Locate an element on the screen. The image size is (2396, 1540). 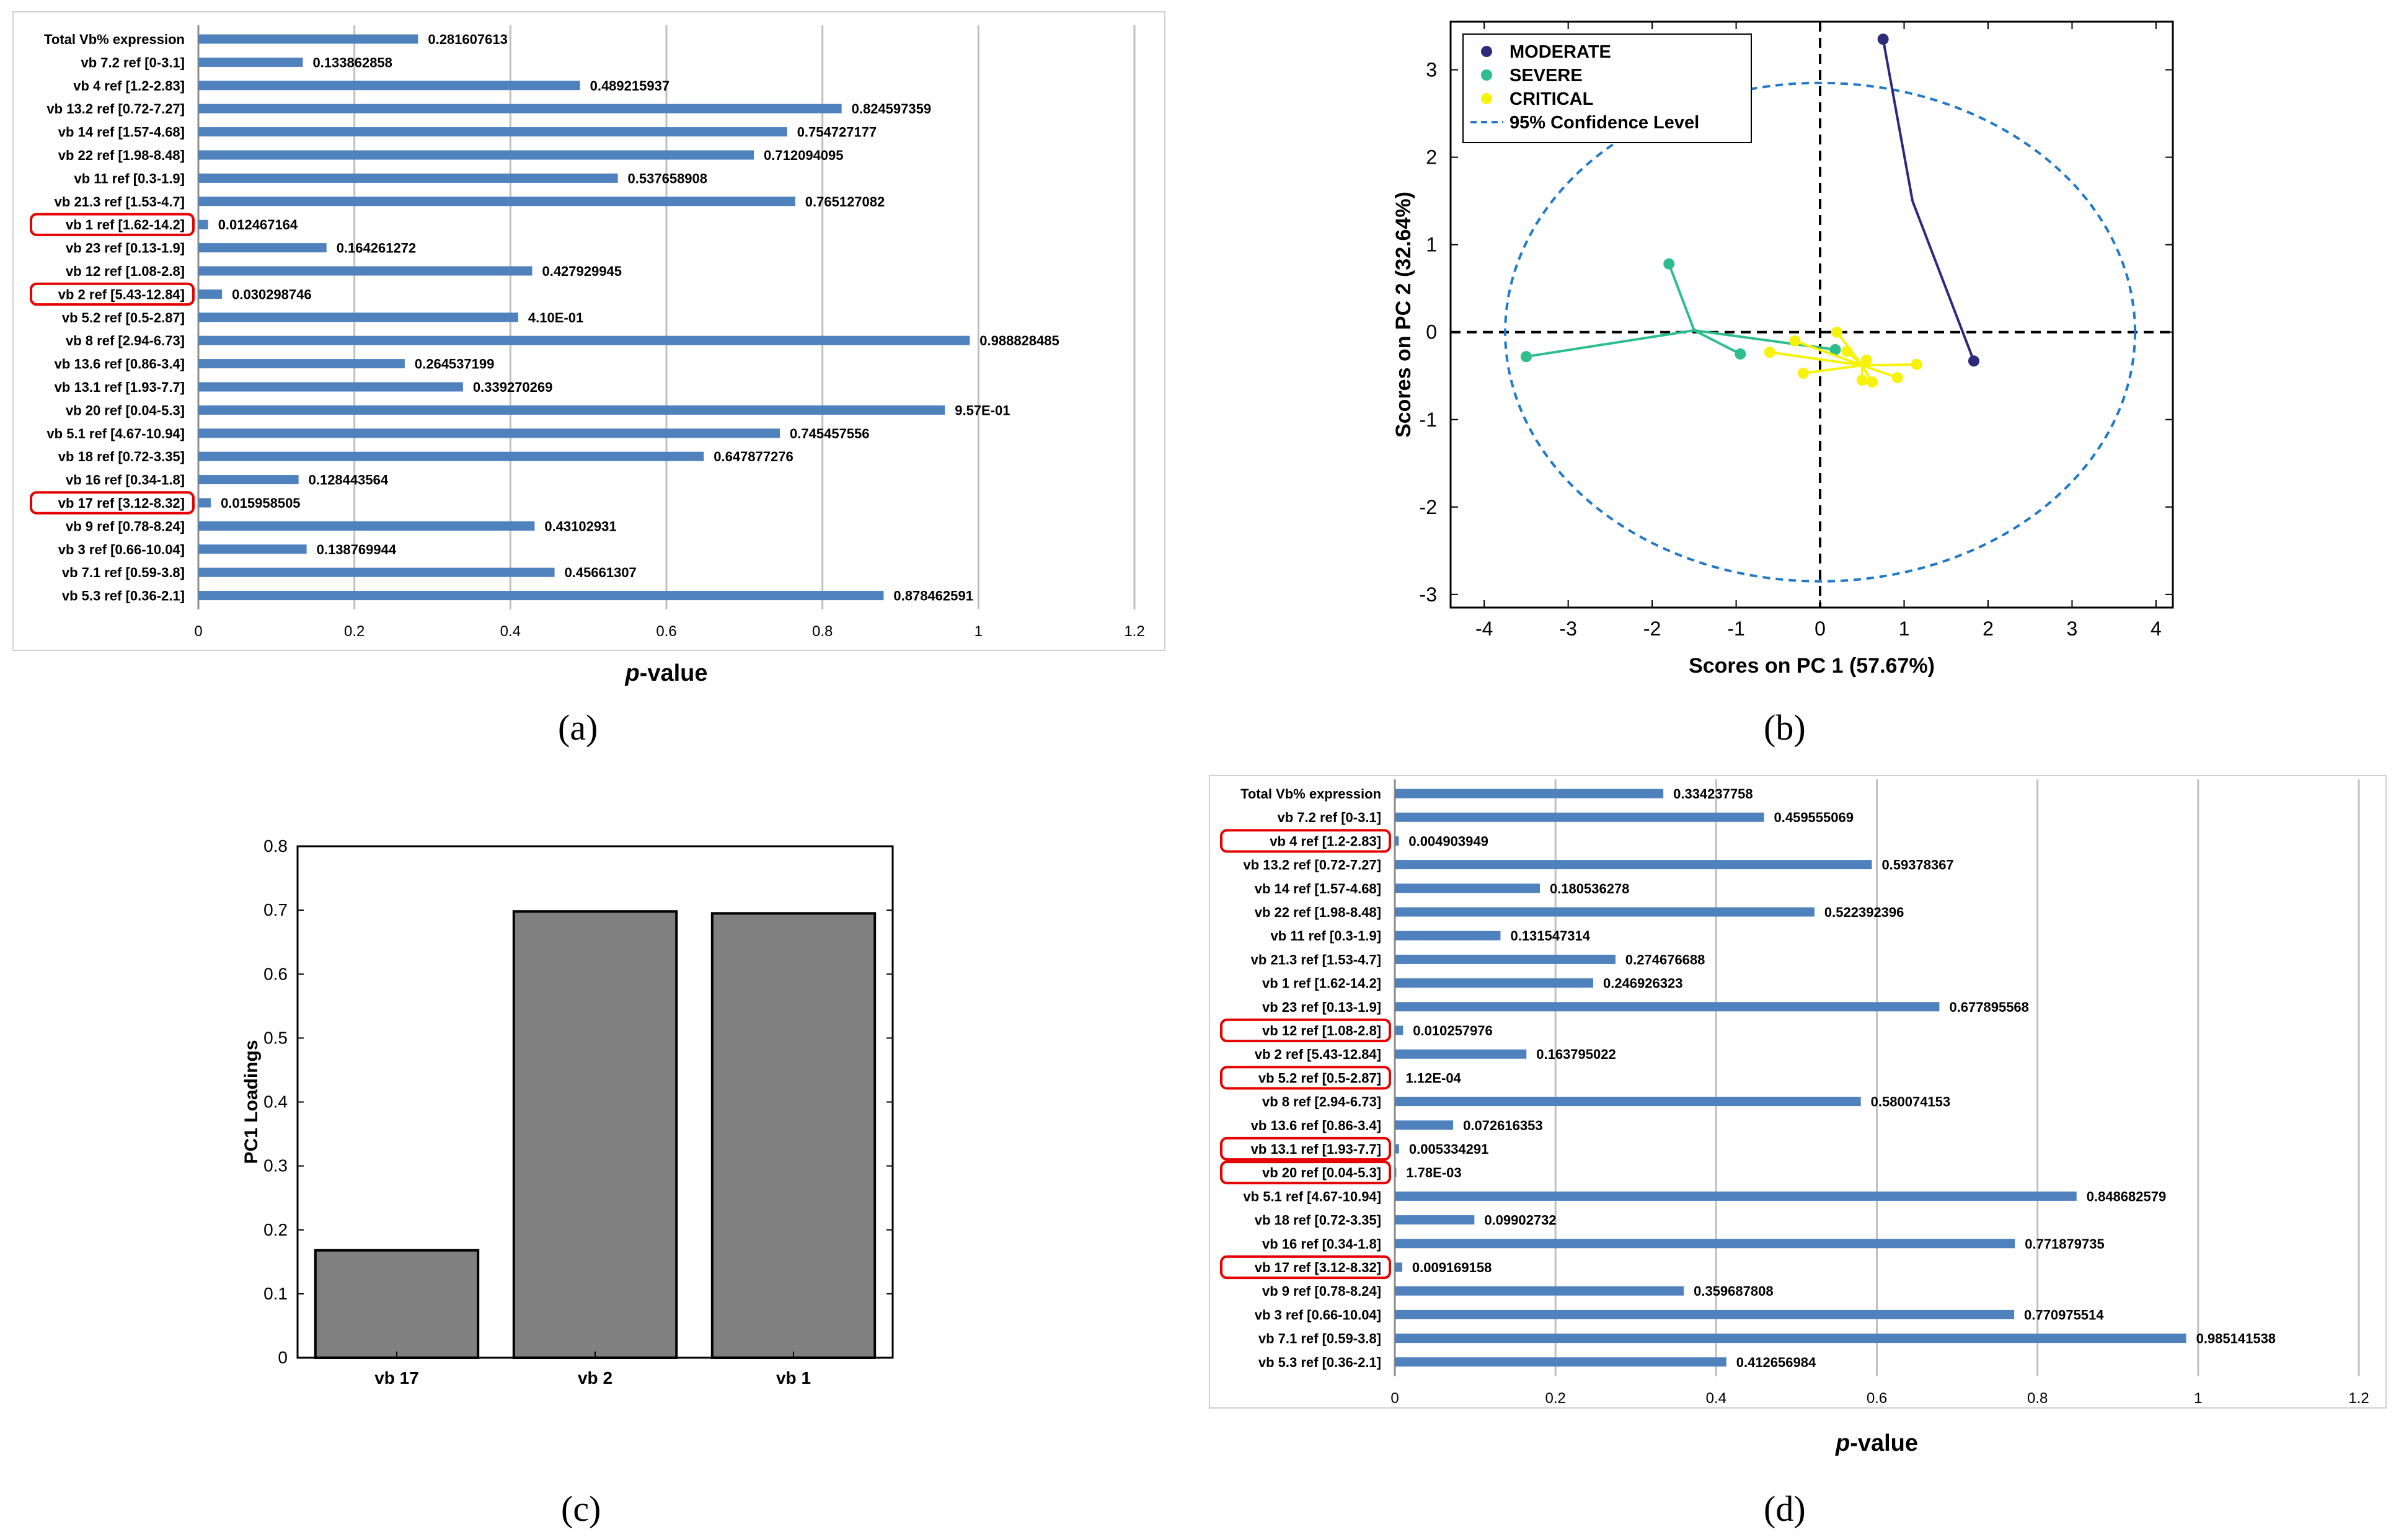
data-label: 0.412656984 is located at coordinates (1776, 1362).